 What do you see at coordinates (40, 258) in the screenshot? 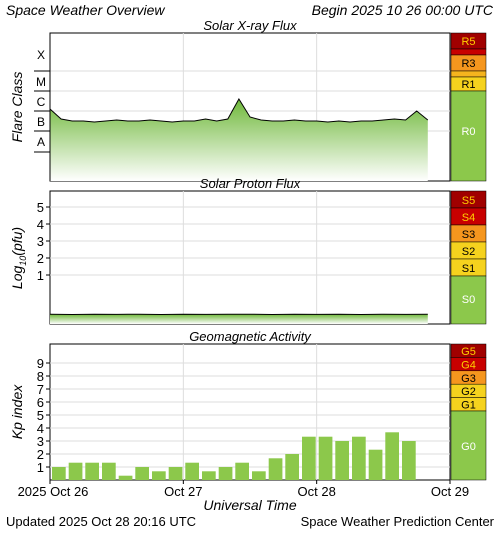
I see `proton-tick-label: 2` at bounding box center [40, 258].